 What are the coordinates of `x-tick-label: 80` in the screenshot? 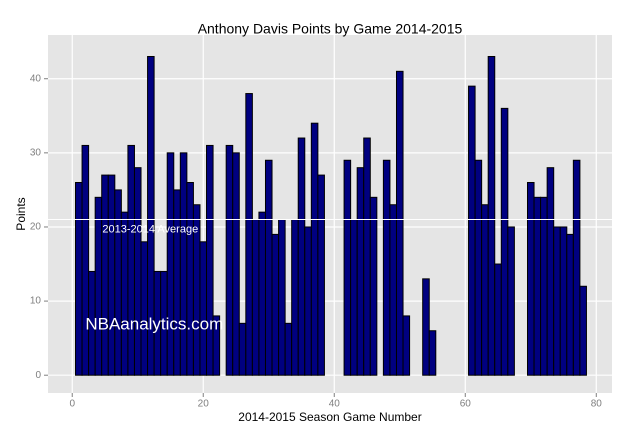 It's located at (597, 404).